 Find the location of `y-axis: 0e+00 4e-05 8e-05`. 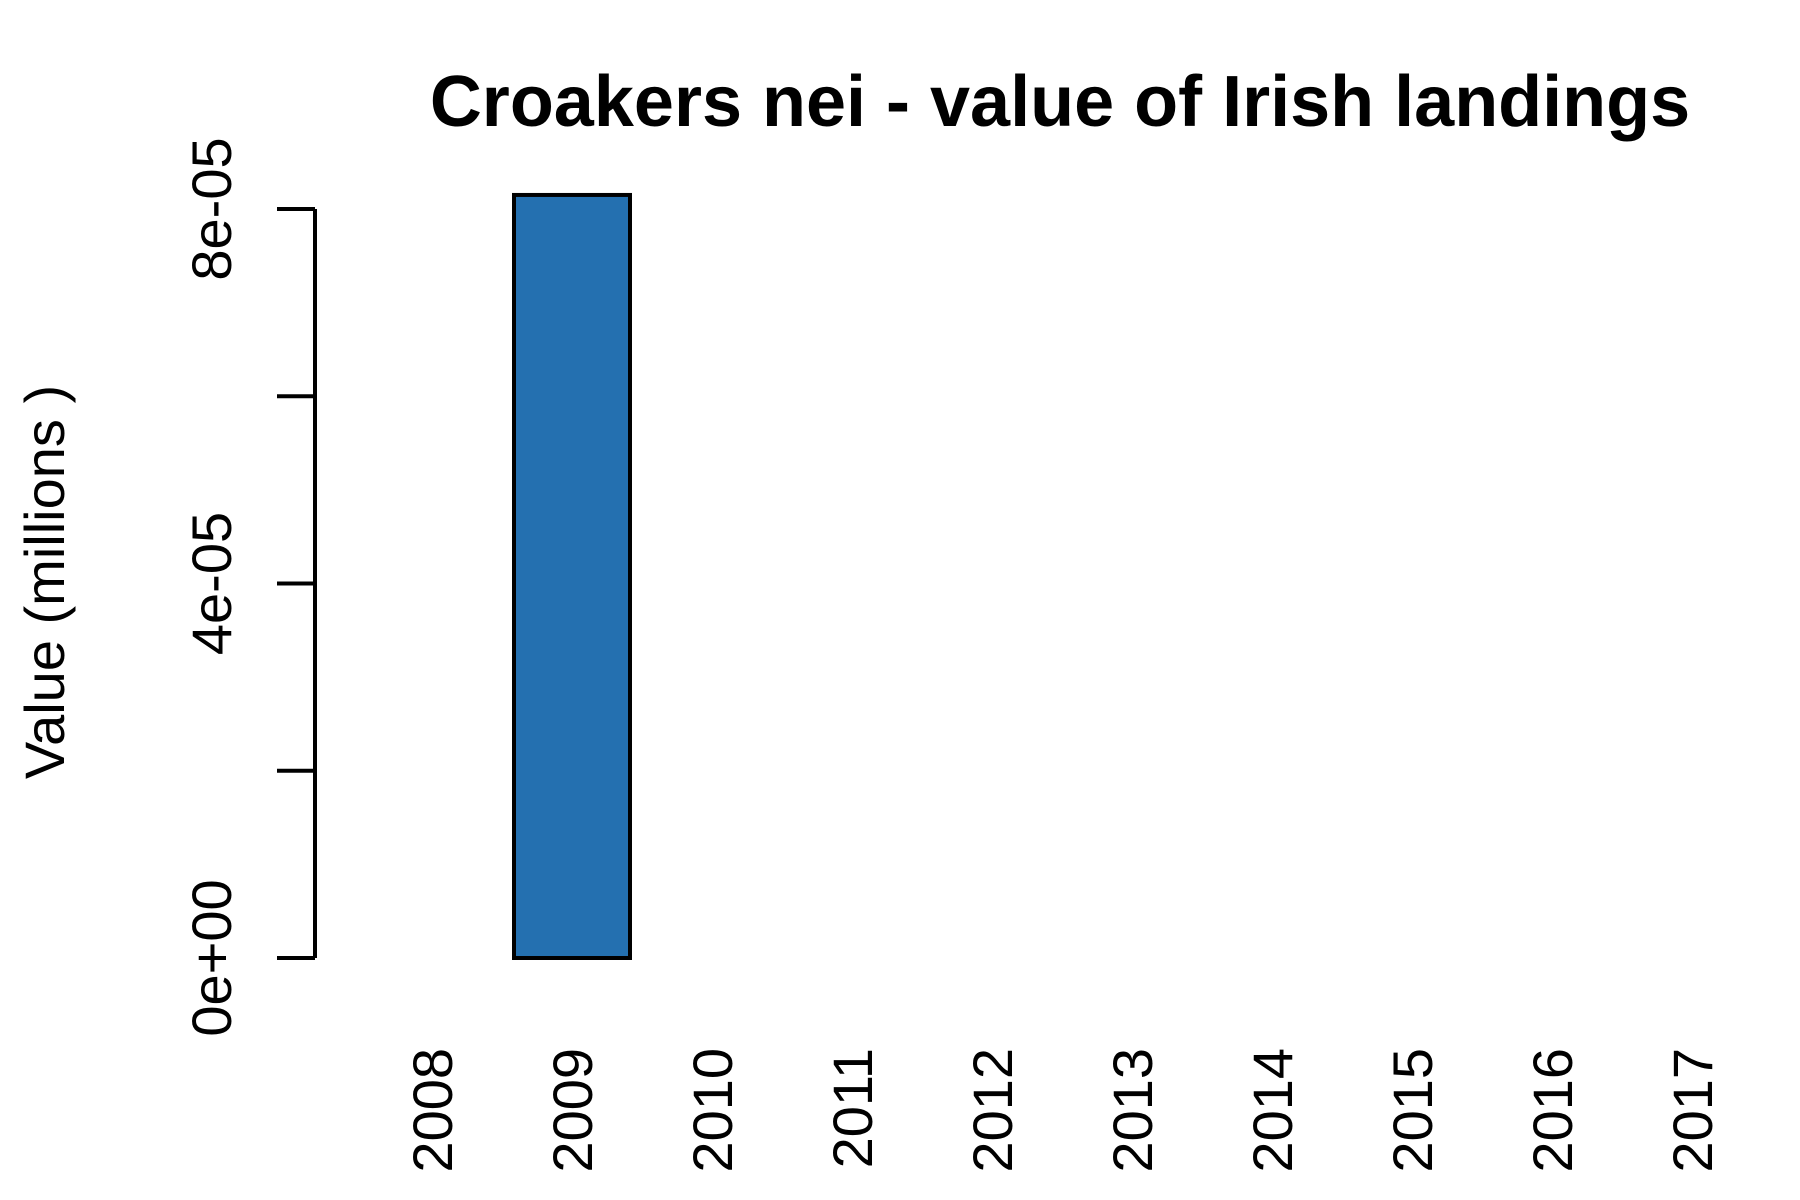

y-axis: 0e+00 4e-05 8e-05 is located at coordinates (248, 587).